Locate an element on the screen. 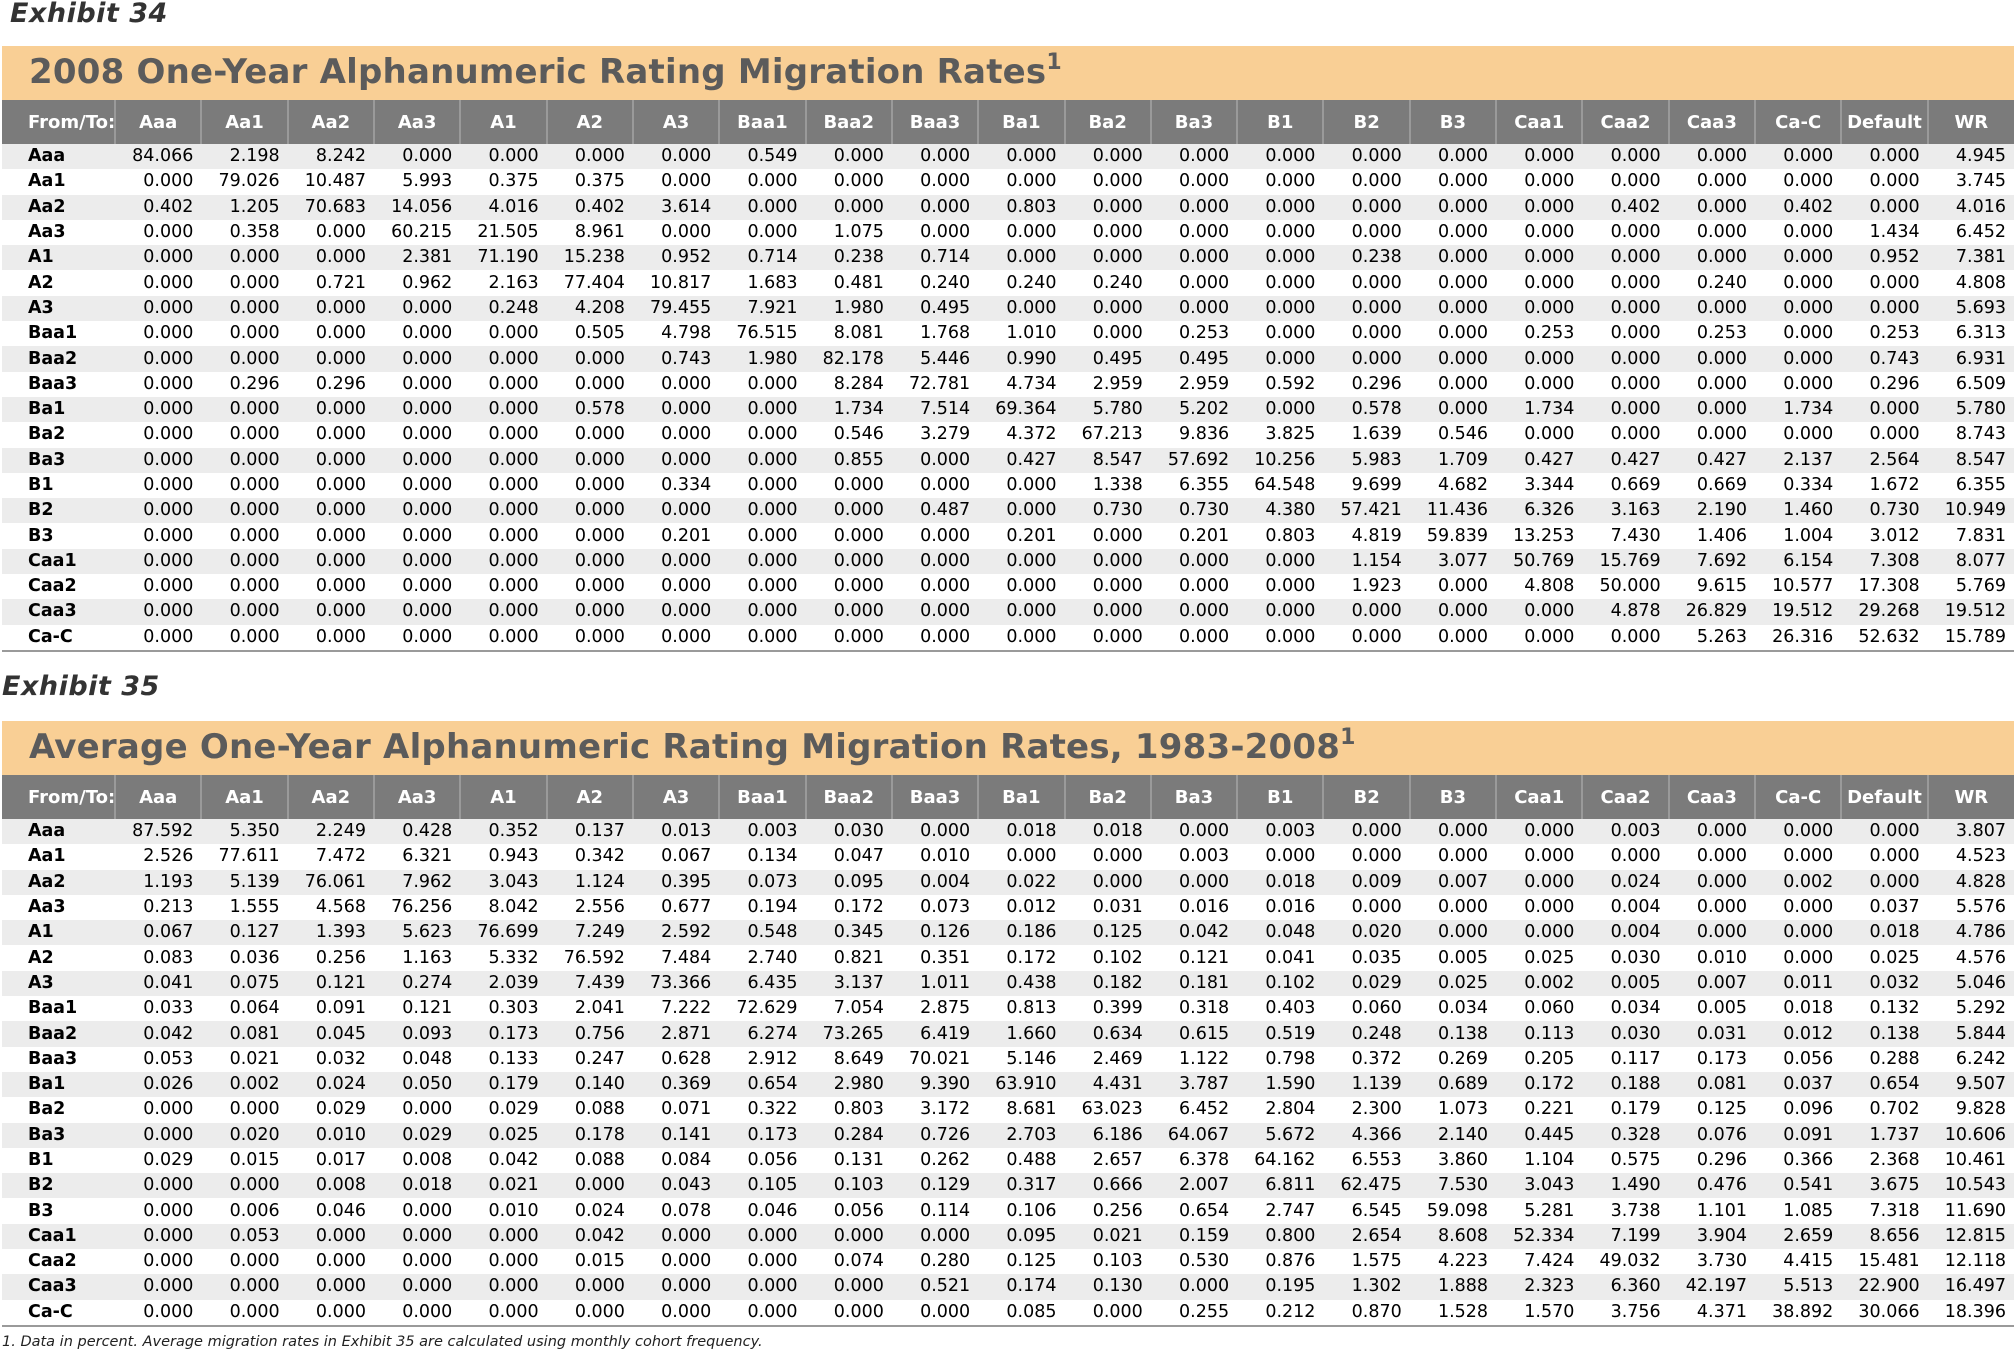  rate-cell: 0.131 is located at coordinates (848, 1160).